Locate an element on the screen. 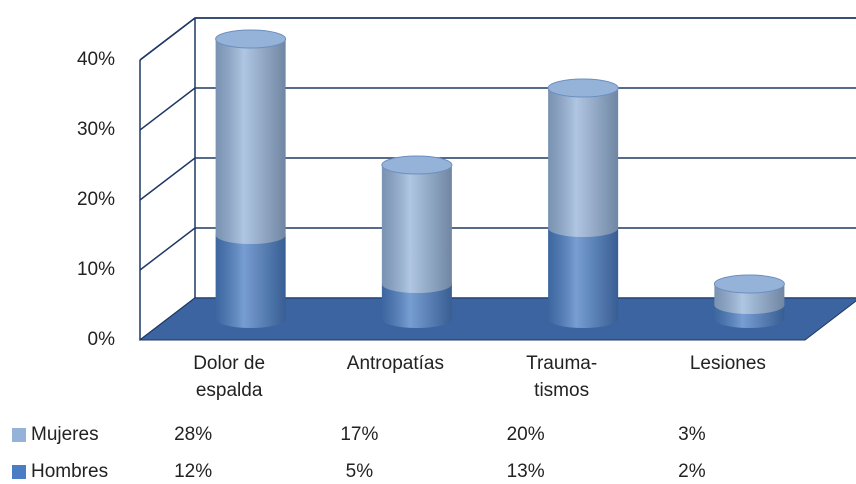 This screenshot has width=856, height=484. y-tick-label: 30% is located at coordinates (96, 129).